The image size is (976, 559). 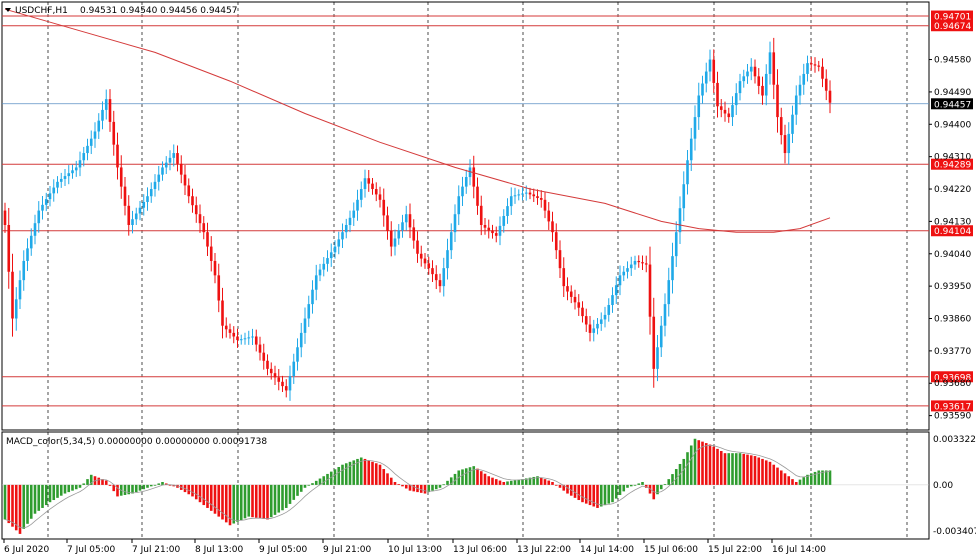 What do you see at coordinates (952, 407) in the screenshot?
I see `price-level-value: 0.93617` at bounding box center [952, 407].